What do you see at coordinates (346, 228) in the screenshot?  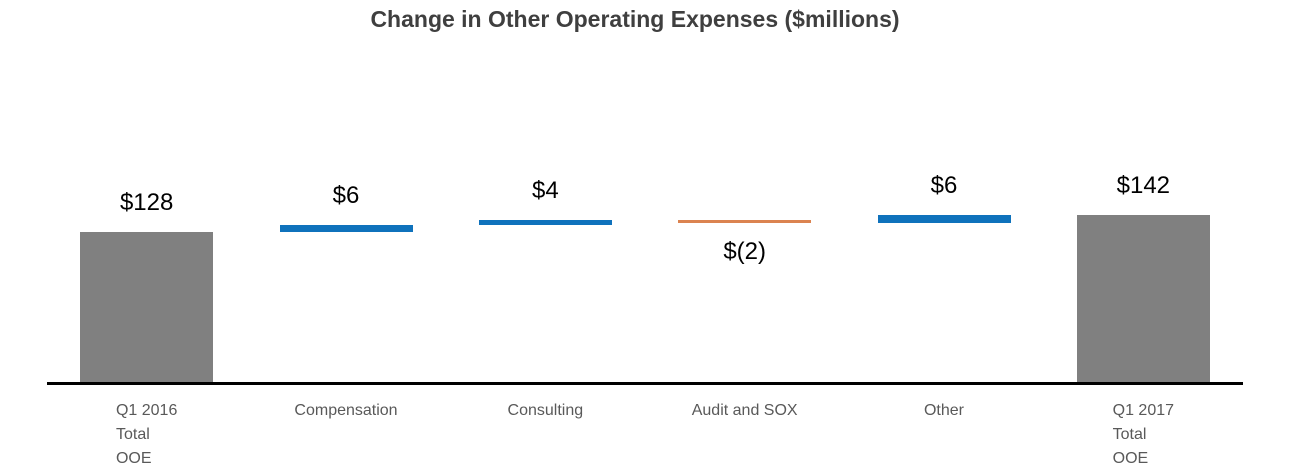 I see `bar-compensation` at bounding box center [346, 228].